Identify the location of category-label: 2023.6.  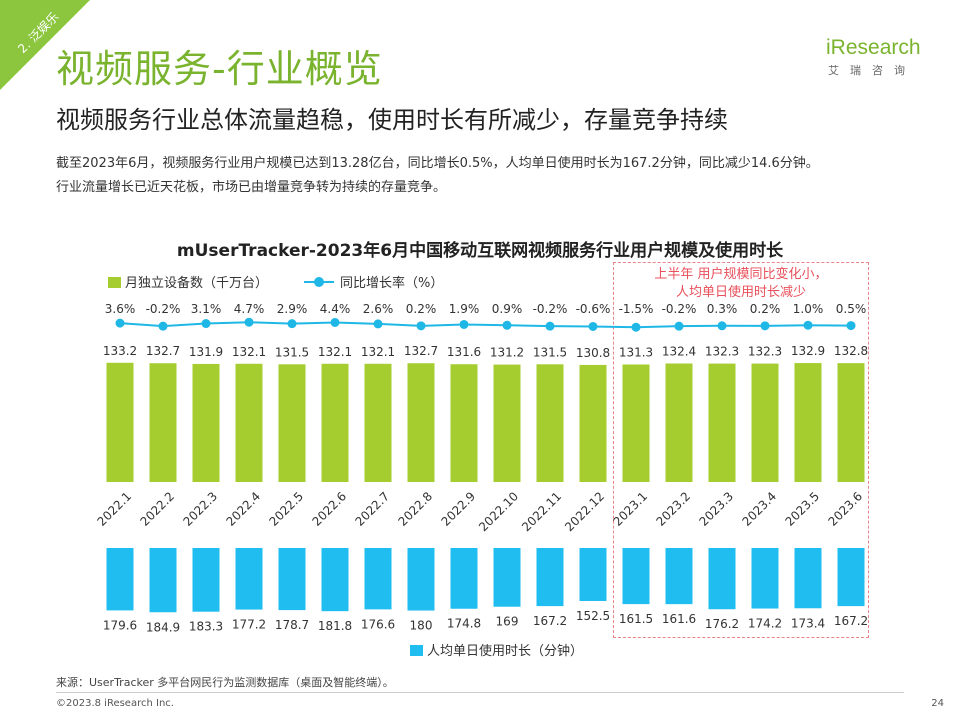
(846, 509).